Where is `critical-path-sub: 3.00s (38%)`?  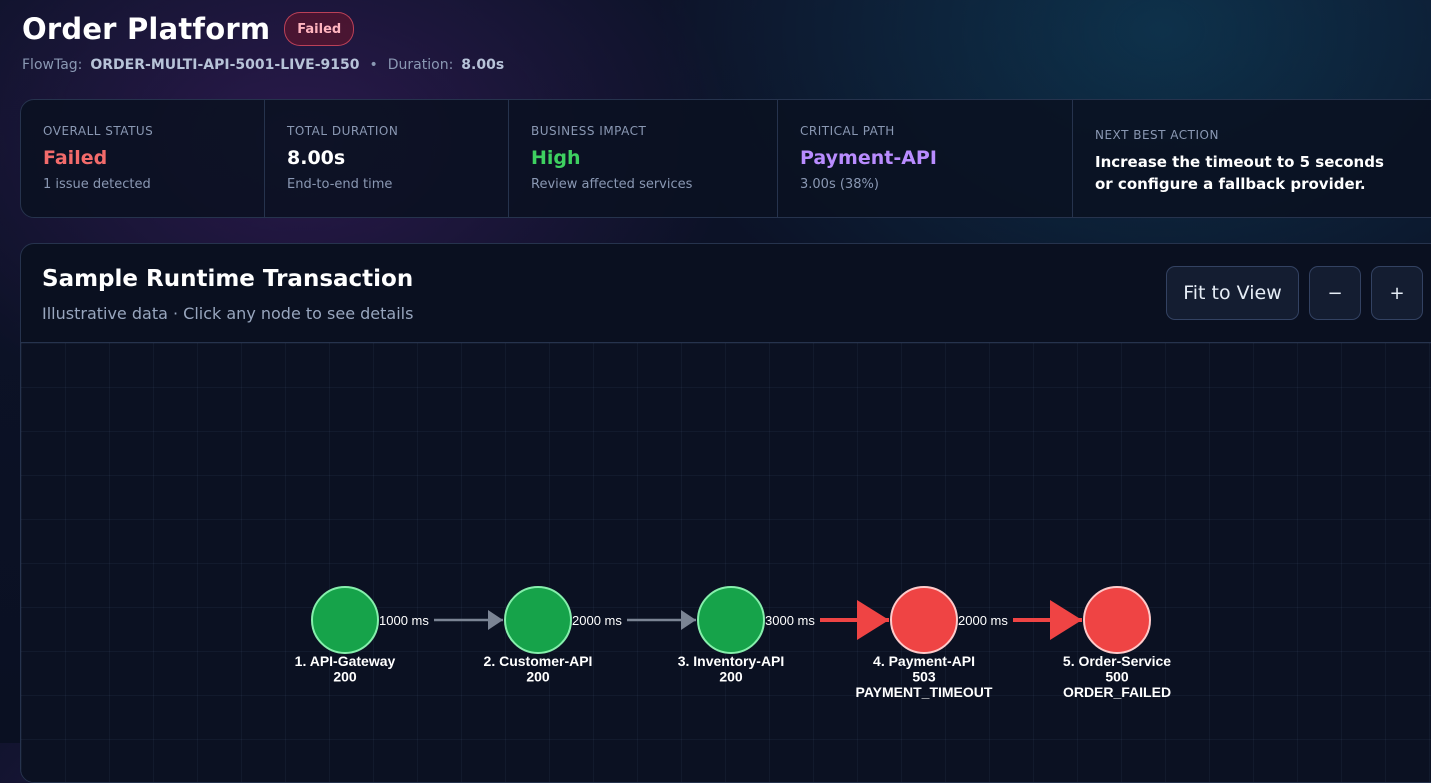
critical-path-sub: 3.00s (38%) is located at coordinates (839, 184).